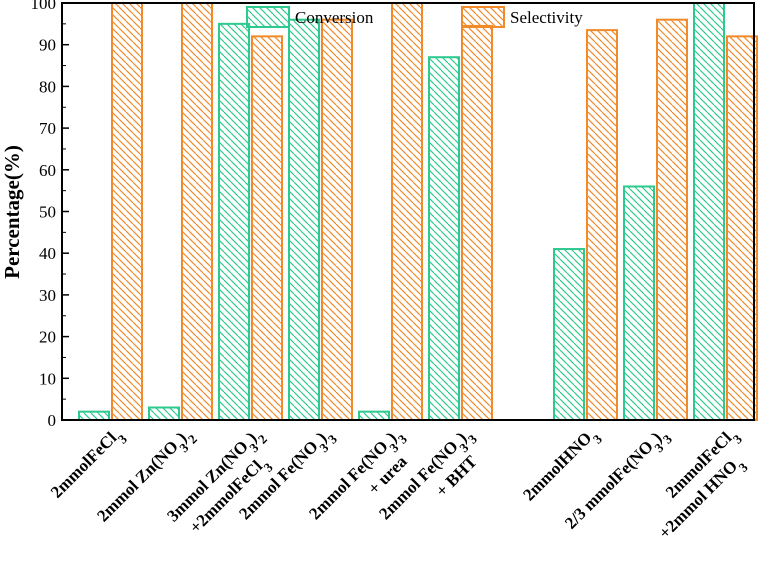 The image size is (765, 569). What do you see at coordinates (414, 17) in the screenshot?
I see `legend: Conversion Selectivity` at bounding box center [414, 17].